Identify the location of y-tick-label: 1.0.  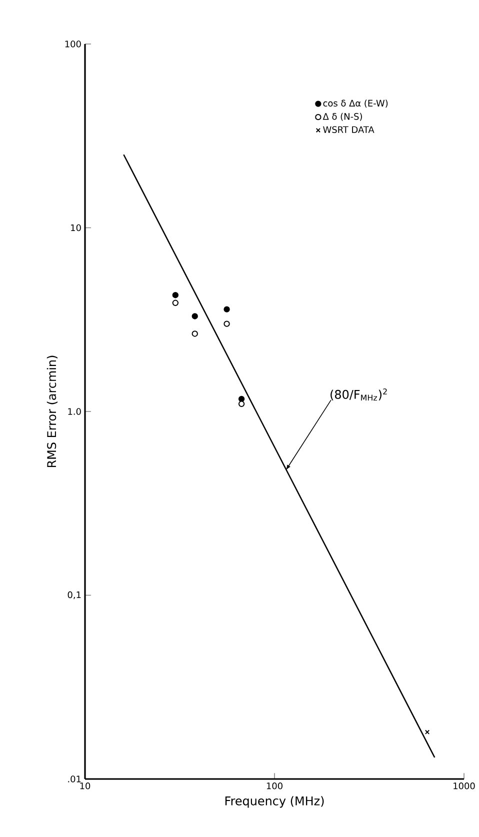
(74, 411).